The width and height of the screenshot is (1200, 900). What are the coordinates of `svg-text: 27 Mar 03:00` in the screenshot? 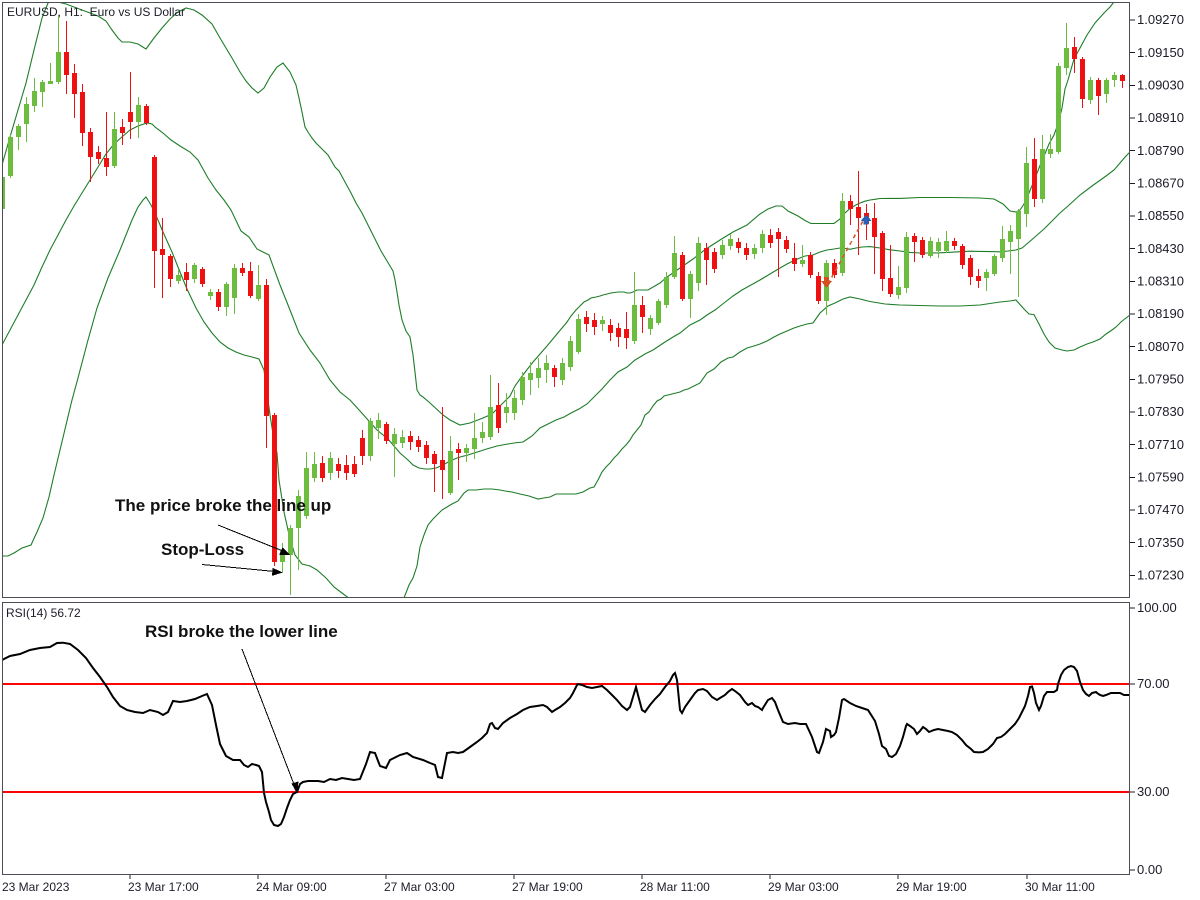 It's located at (419, 887).